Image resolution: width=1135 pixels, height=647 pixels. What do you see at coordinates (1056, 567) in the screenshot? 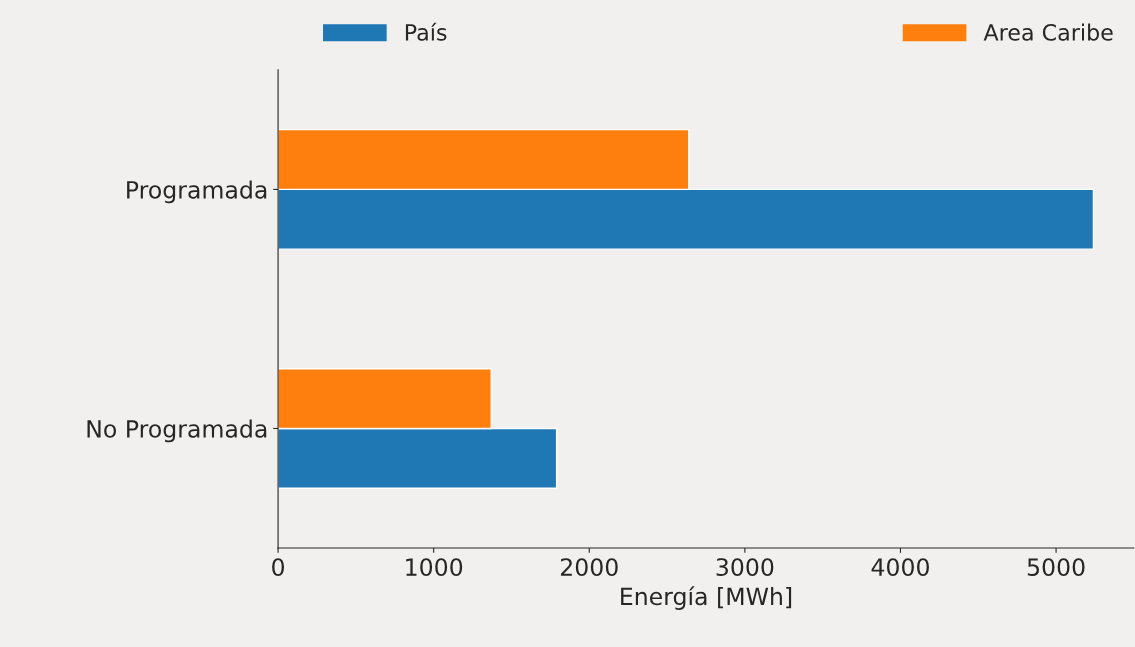
I see `x-tick-label: 5000` at bounding box center [1056, 567].